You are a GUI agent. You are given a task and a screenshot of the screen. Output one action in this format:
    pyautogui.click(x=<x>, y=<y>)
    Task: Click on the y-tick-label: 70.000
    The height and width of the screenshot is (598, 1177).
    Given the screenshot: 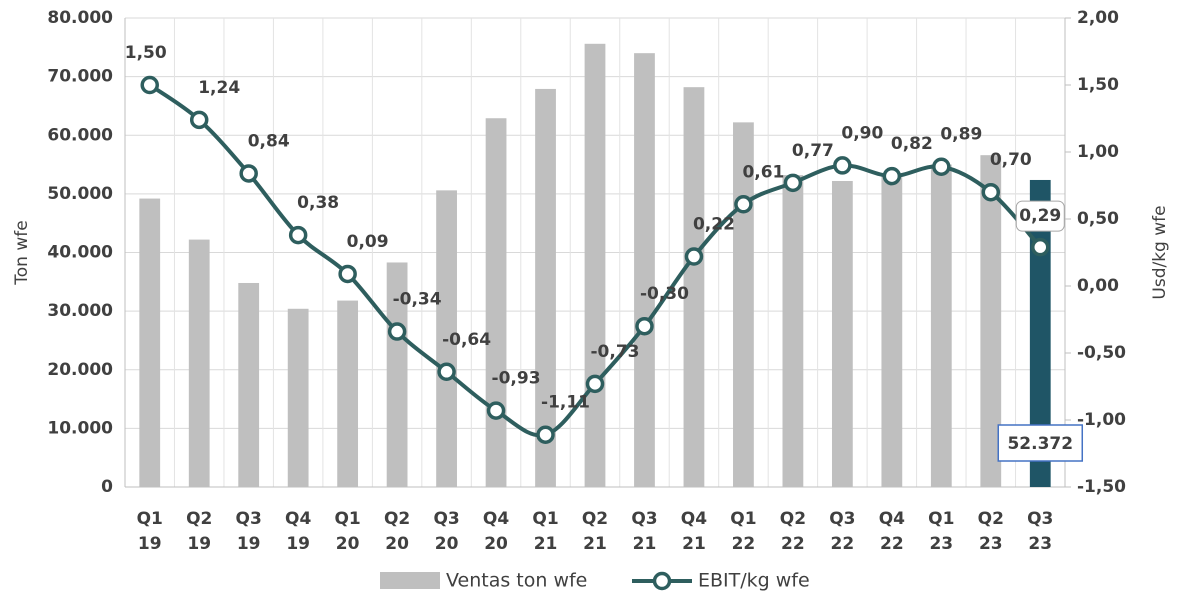 What is the action you would take?
    pyautogui.click(x=80, y=77)
    